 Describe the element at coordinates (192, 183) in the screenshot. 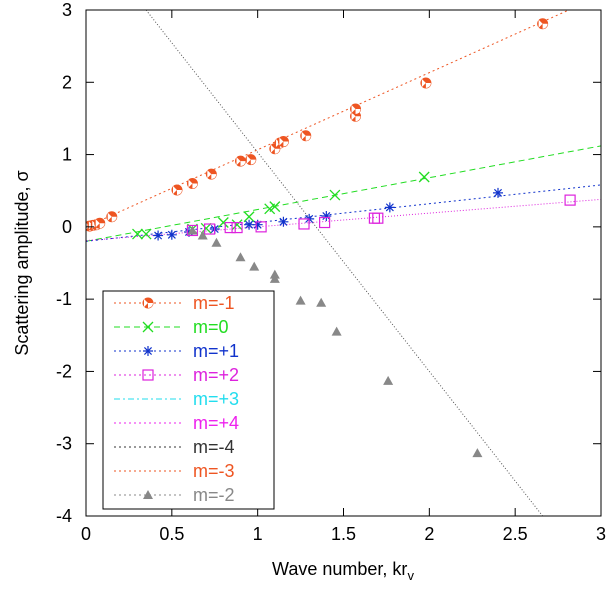

I see `point-m=-1-6` at that location.